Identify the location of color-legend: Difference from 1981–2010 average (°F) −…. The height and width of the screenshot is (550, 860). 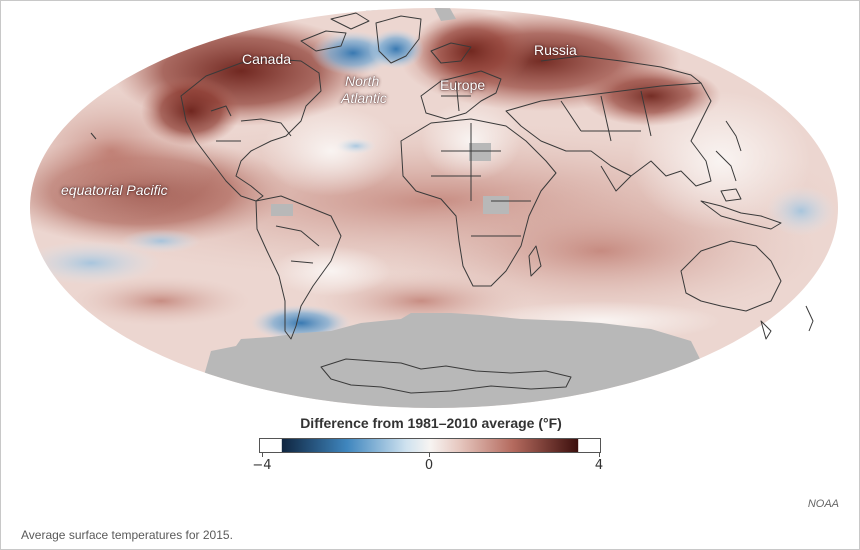
(430, 446).